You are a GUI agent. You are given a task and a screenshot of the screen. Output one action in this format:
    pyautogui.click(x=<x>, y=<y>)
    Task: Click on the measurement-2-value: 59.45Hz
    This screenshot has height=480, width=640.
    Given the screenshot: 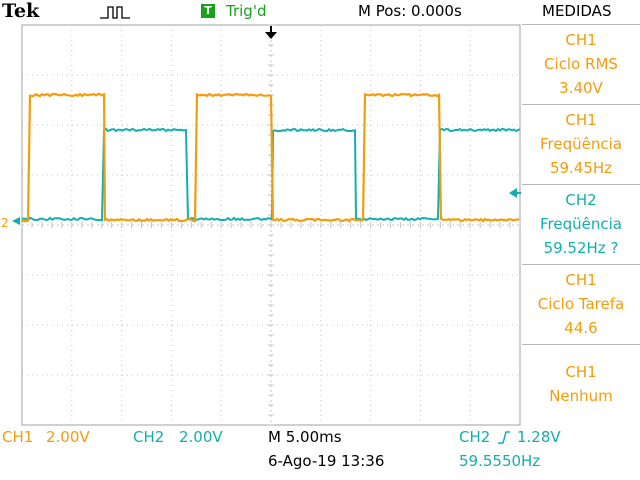 What is the action you would take?
    pyautogui.click(x=581, y=168)
    